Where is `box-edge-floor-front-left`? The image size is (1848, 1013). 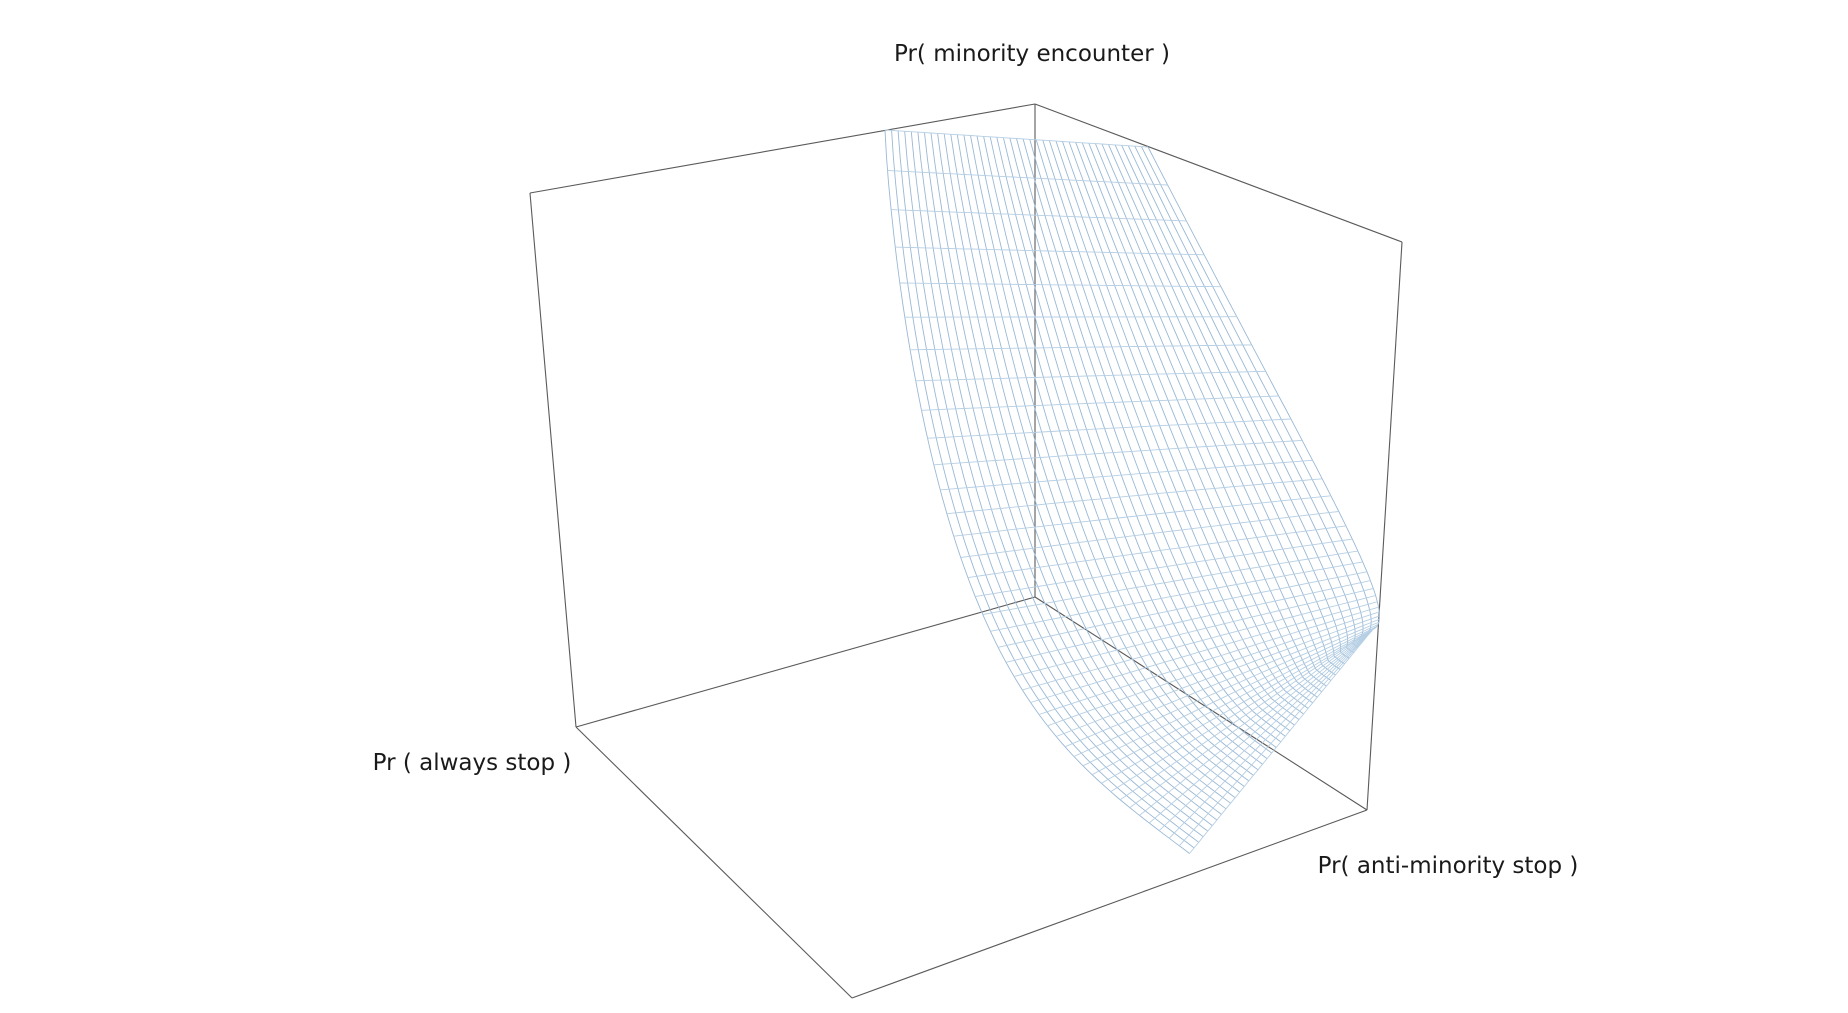 box-edge-floor-front-left is located at coordinates (714, 862).